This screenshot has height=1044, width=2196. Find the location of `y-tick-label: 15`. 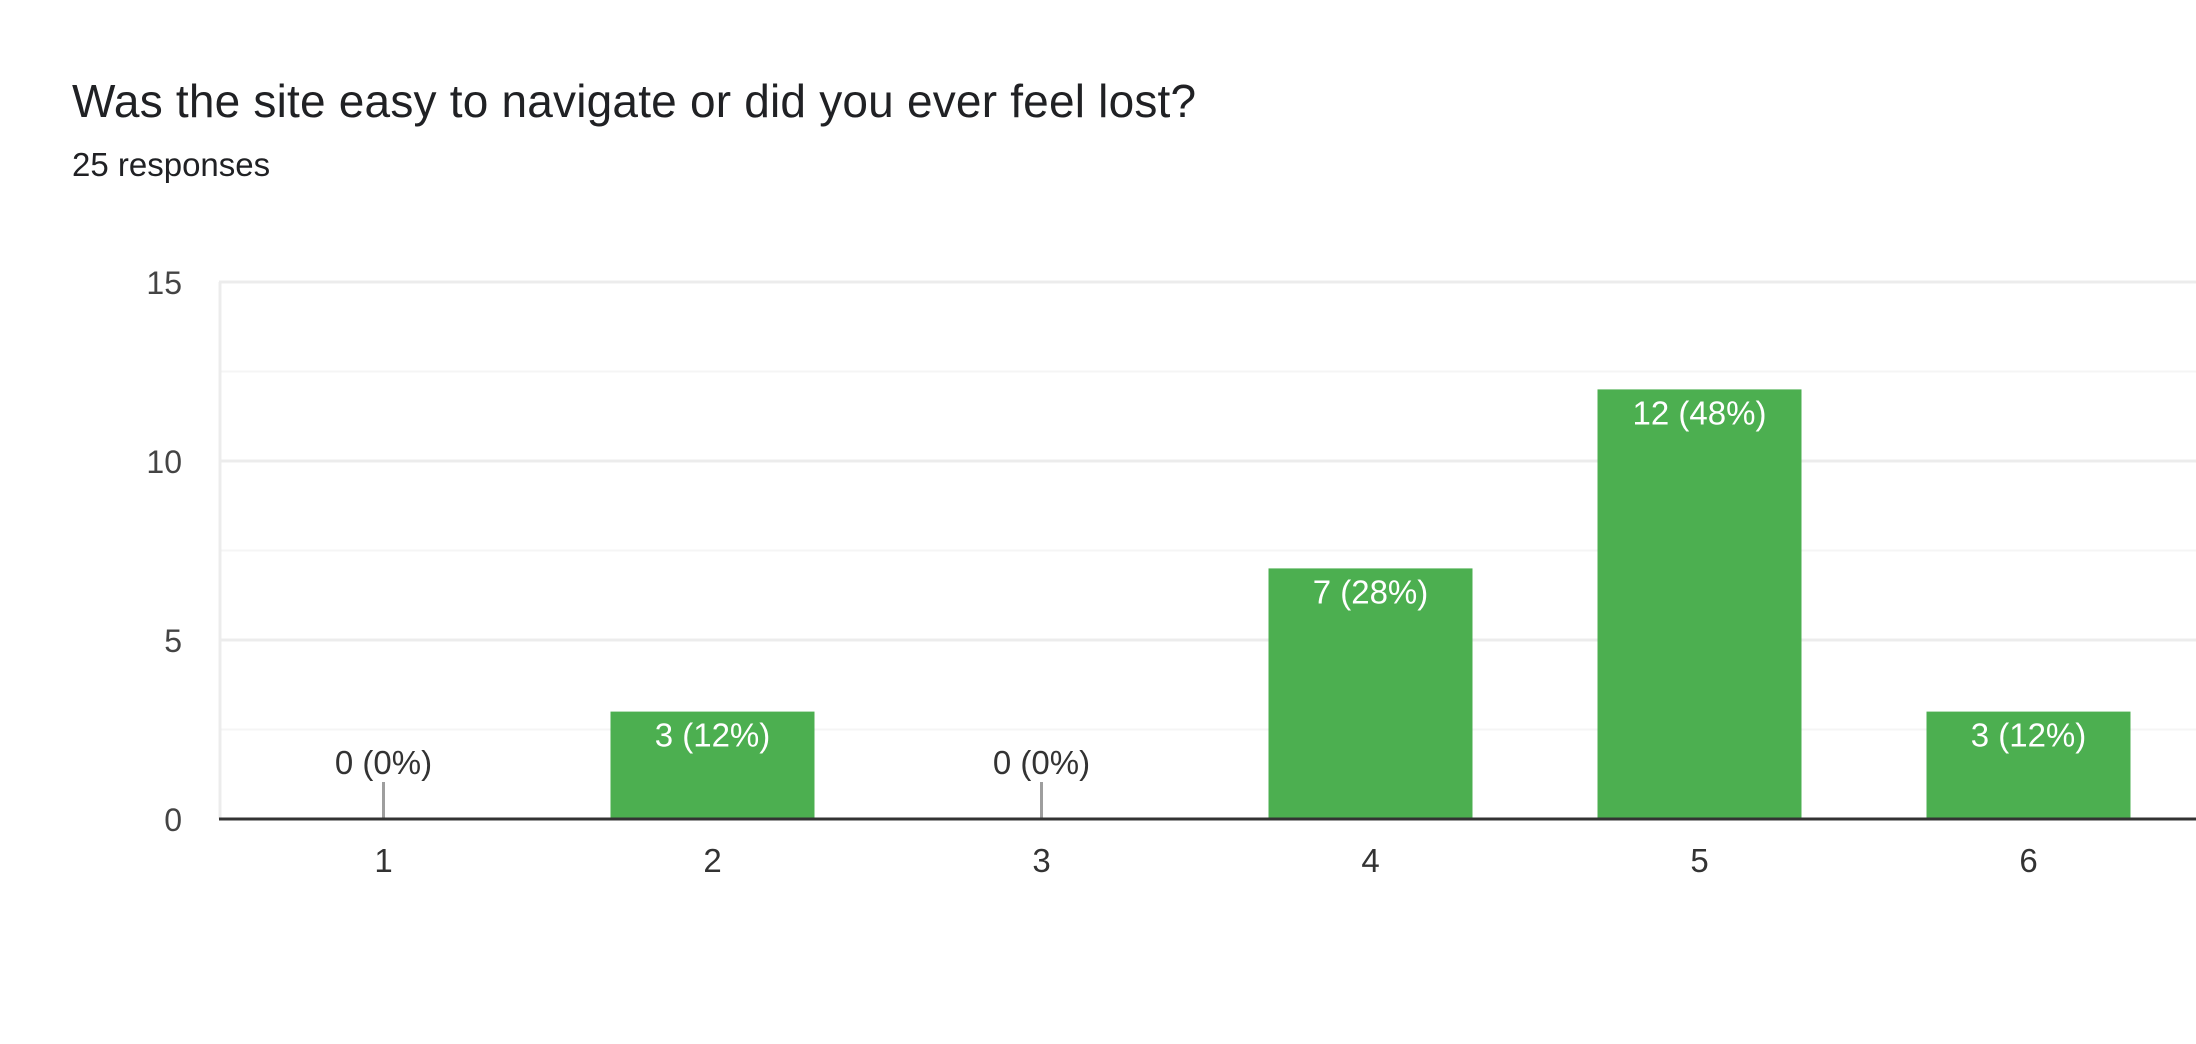

y-tick-label: 15 is located at coordinates (164, 283).